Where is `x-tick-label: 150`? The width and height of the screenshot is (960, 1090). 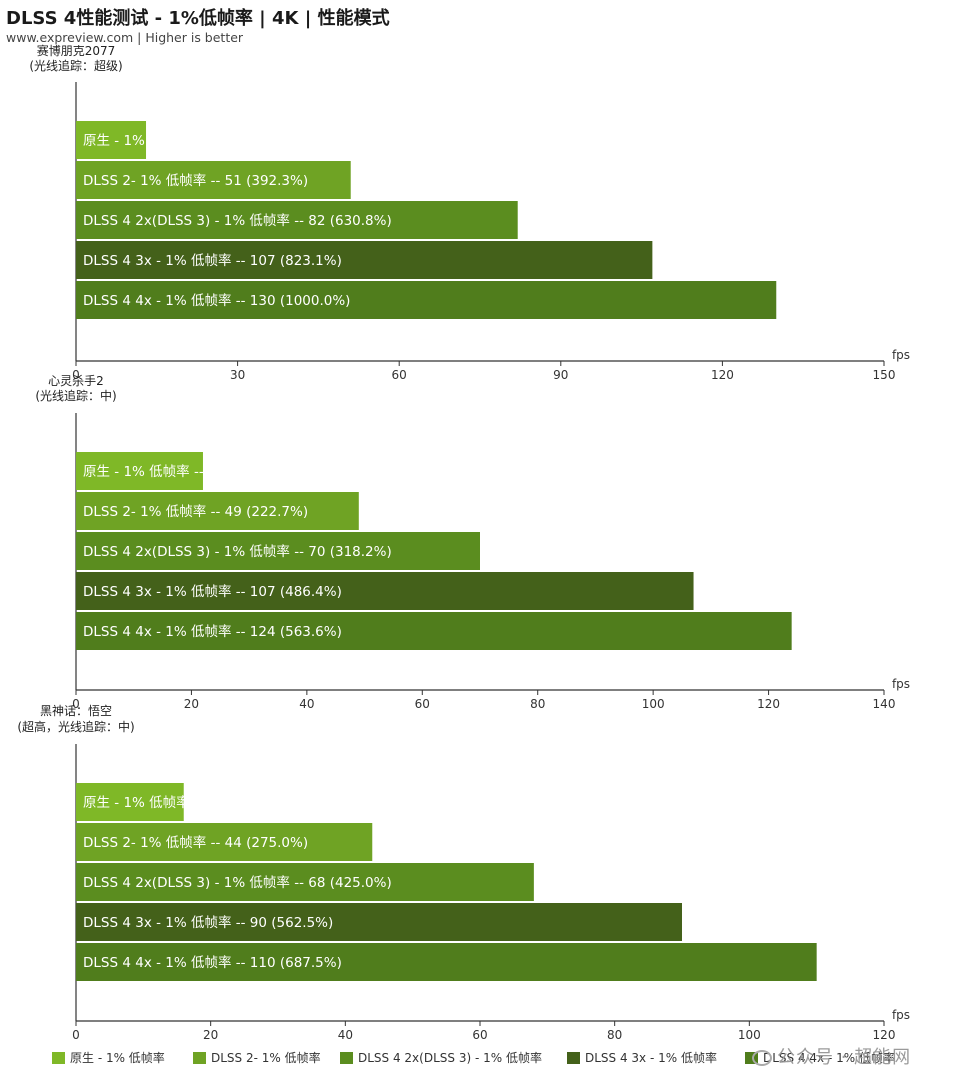
x-tick-label: 150 is located at coordinates (884, 375).